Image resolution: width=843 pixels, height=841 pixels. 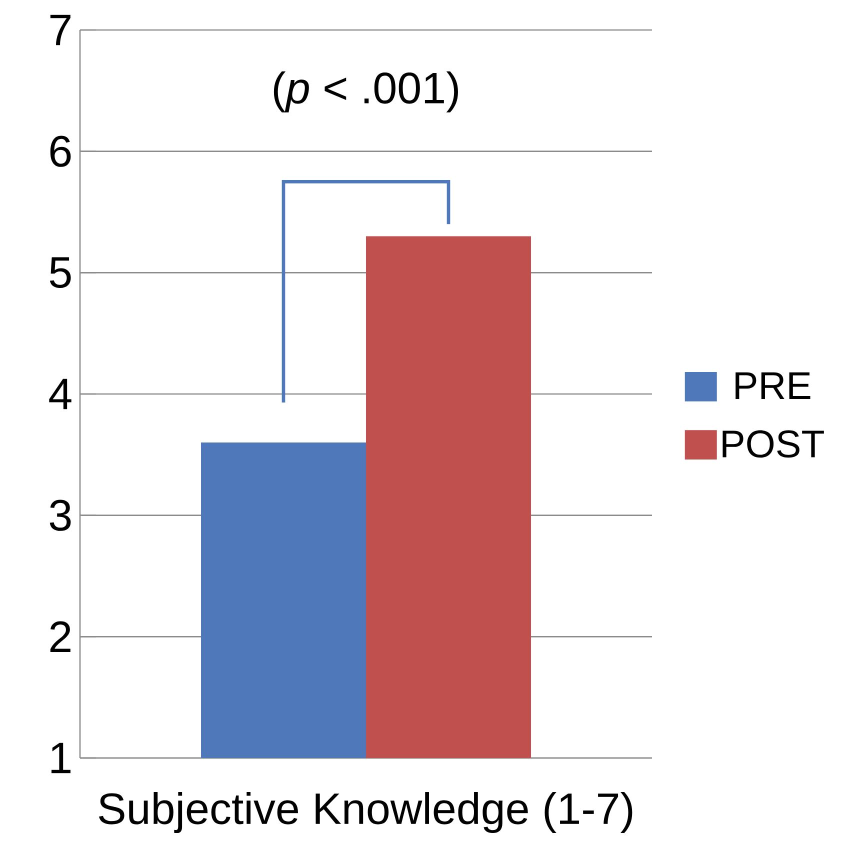 What do you see at coordinates (60, 151) in the screenshot?
I see `y-tick-label: 6` at bounding box center [60, 151].